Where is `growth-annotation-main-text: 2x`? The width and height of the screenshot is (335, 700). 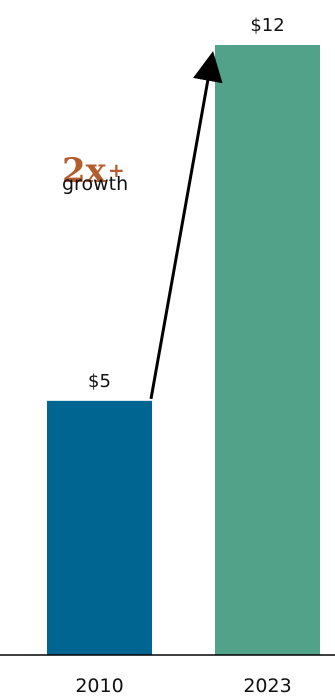
growth-annotation-main-text: 2x is located at coordinates (84, 171).